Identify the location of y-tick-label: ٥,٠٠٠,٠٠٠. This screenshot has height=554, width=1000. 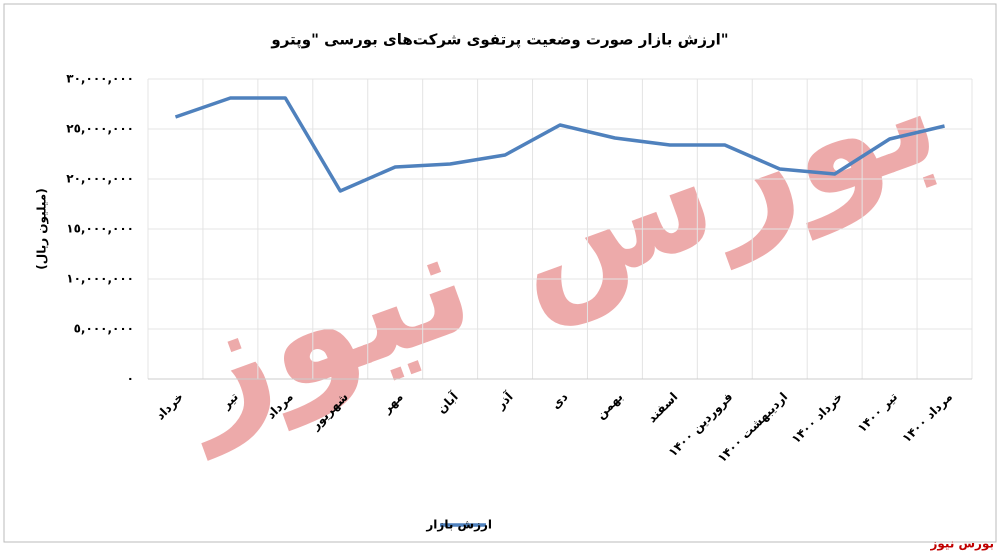
(104, 329).